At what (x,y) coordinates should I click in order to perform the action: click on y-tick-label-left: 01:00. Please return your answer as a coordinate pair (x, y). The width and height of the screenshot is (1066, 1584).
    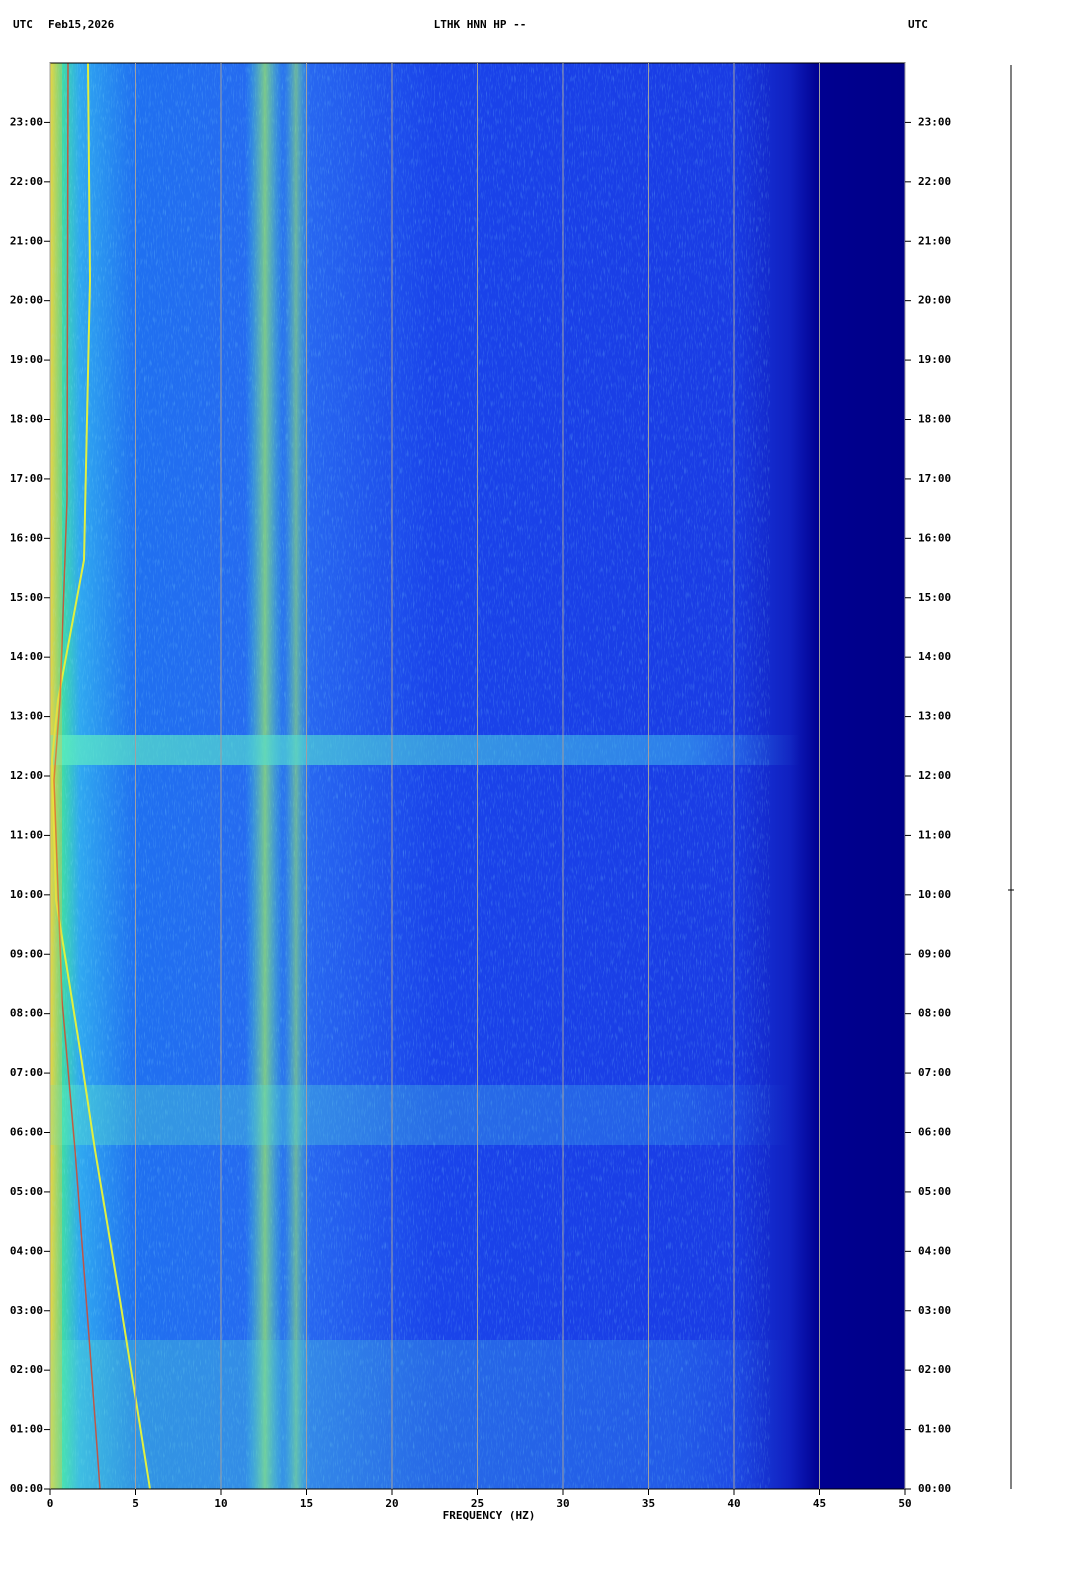
    Looking at the image, I should click on (26, 1429).